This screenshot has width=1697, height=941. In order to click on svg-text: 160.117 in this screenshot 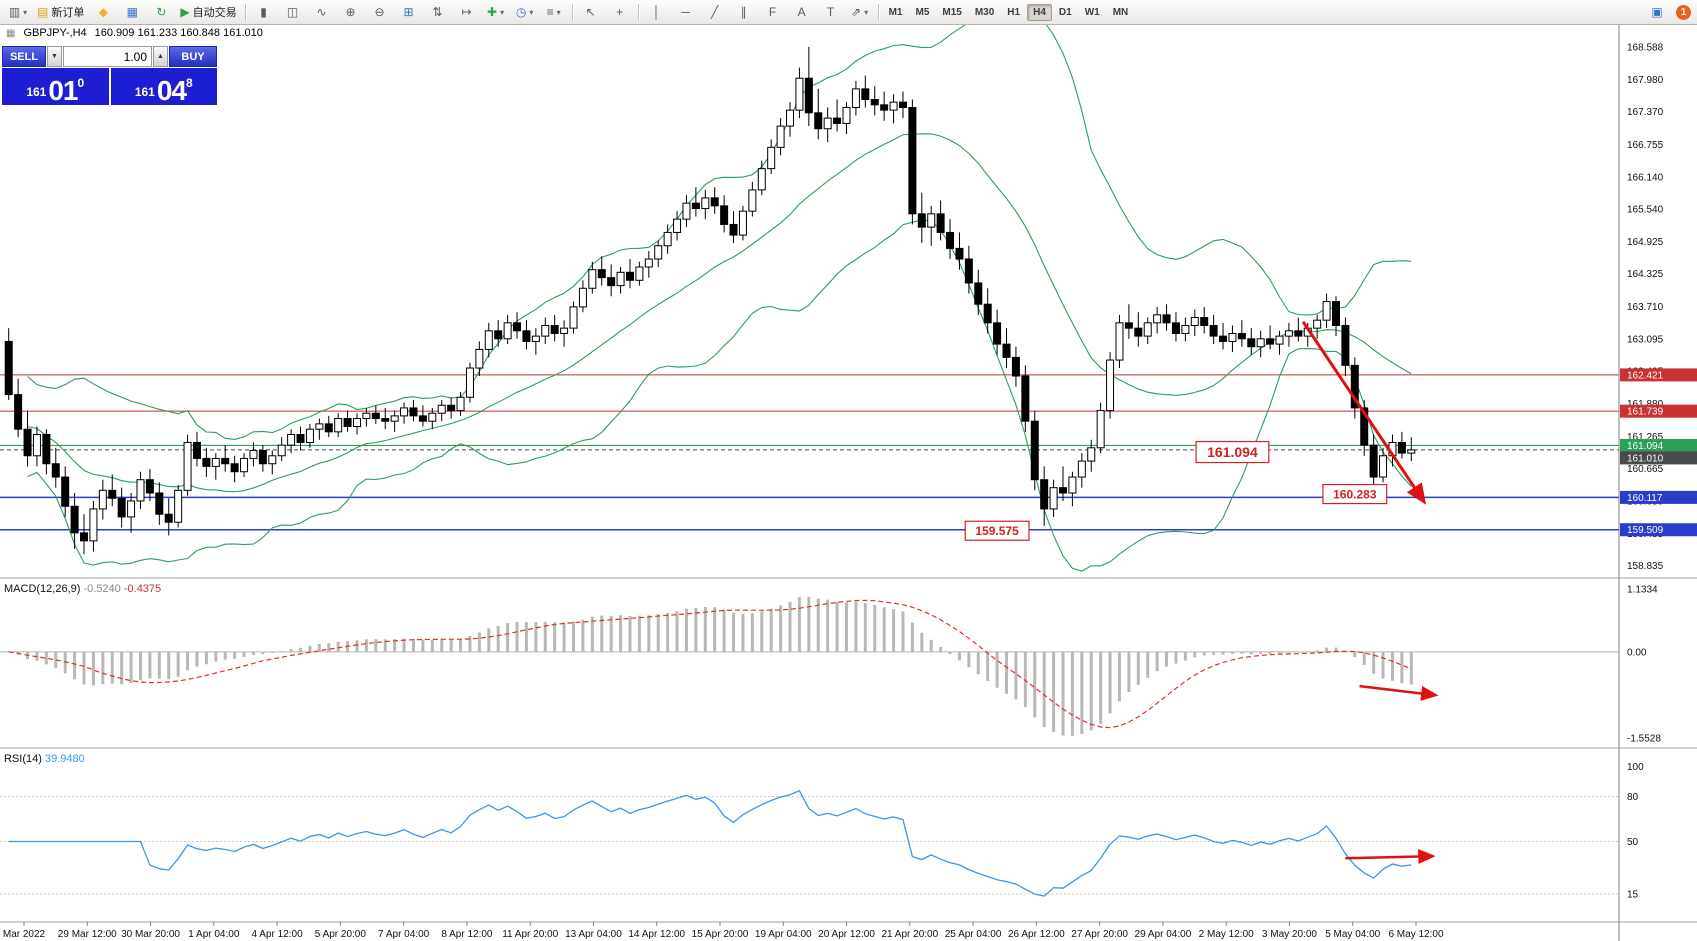, I will do `click(1645, 498)`.